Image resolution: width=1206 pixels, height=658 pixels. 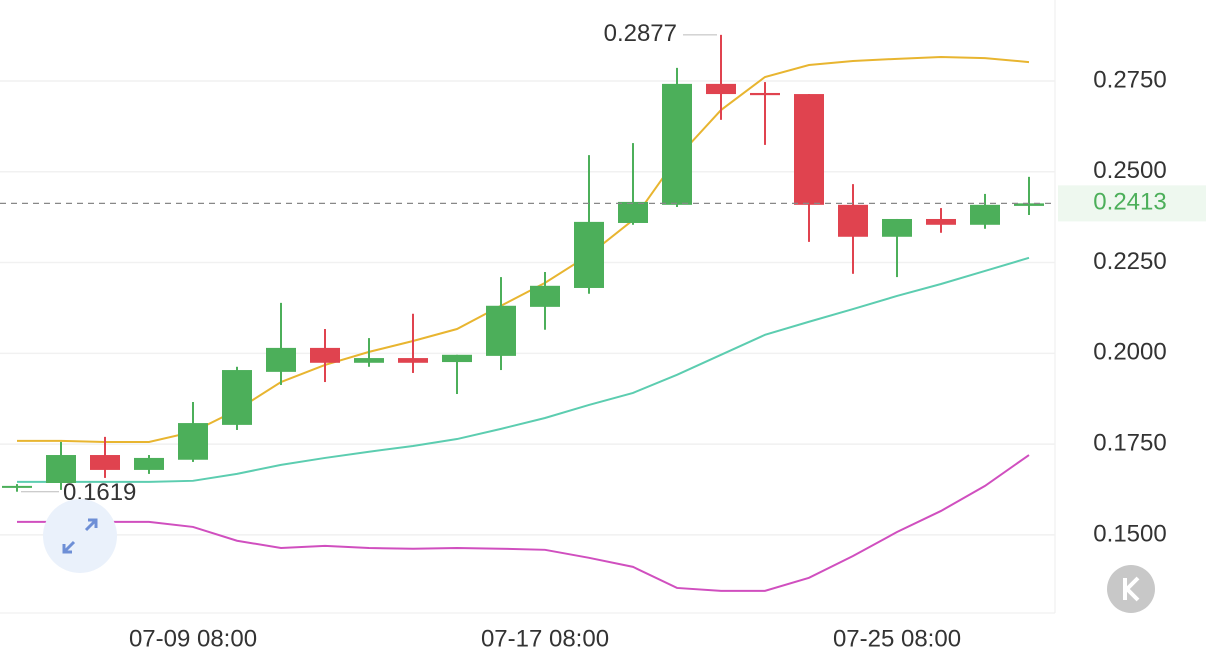 I want to click on y-tick-label: 0.2000, so click(x=1129, y=352).